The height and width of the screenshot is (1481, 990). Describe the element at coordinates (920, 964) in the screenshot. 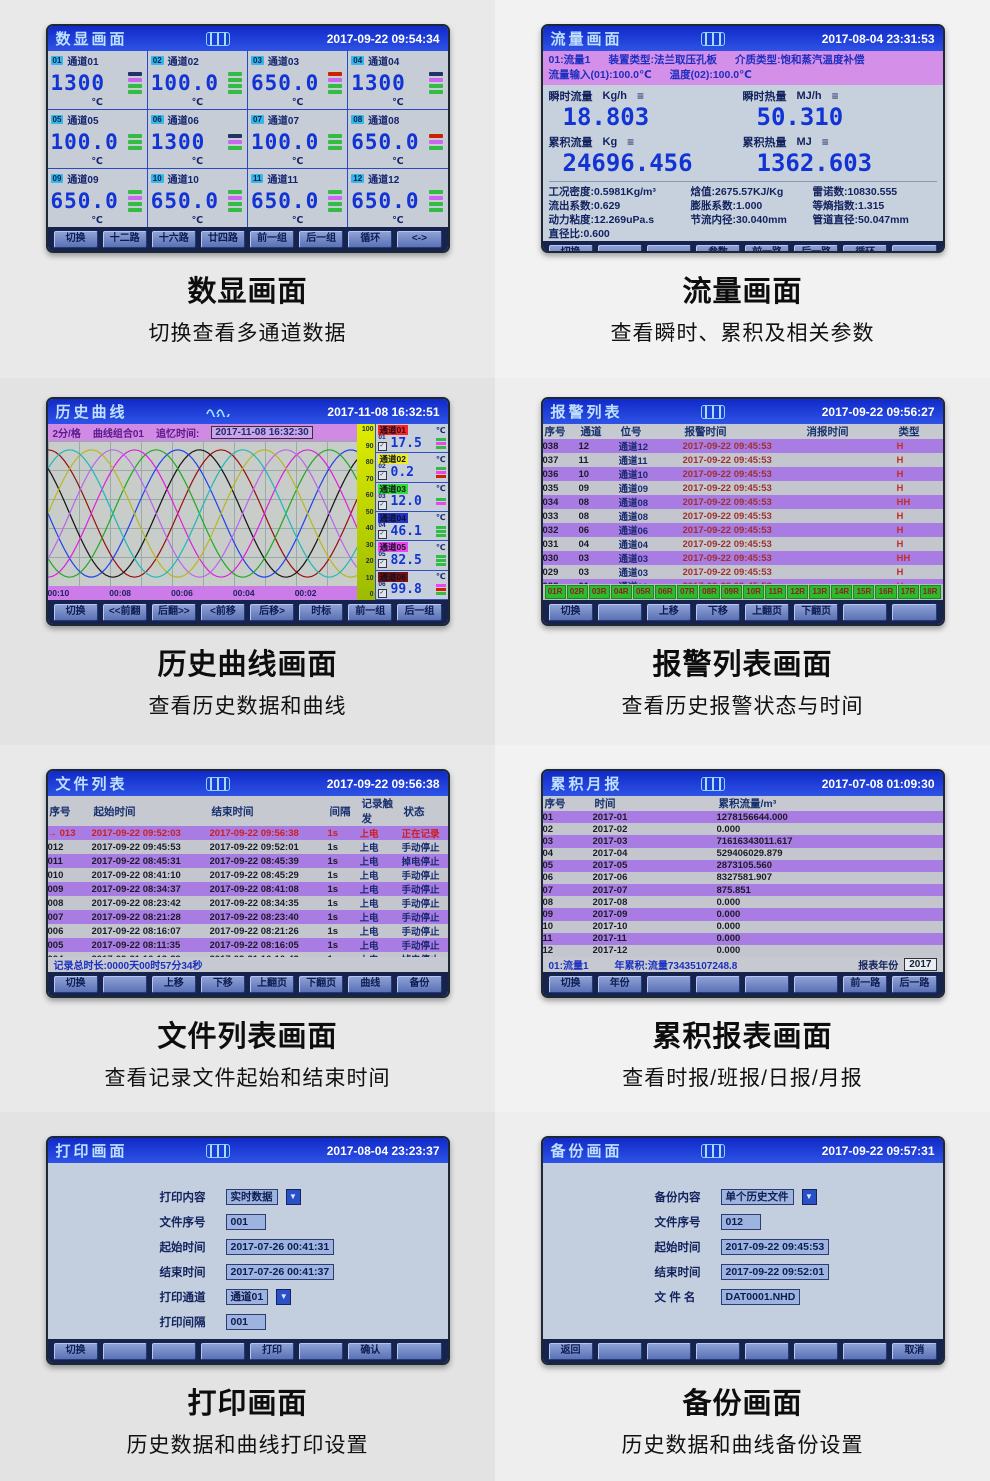

I see `report-year-input: 2017` at that location.